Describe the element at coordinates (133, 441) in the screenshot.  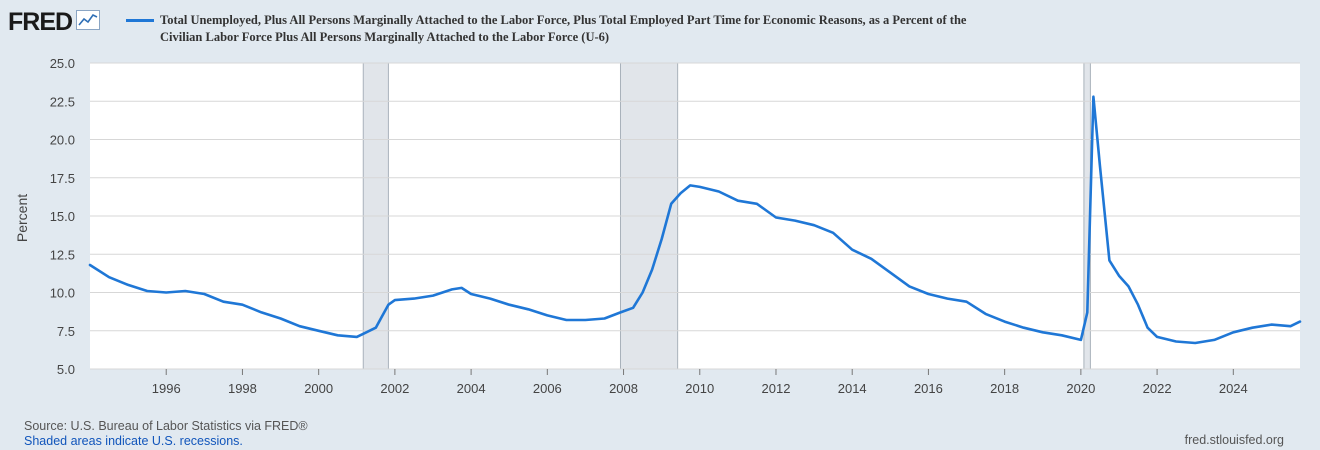
I see `recession-note-link: Shaded areas indicate U.S. recessions.` at that location.